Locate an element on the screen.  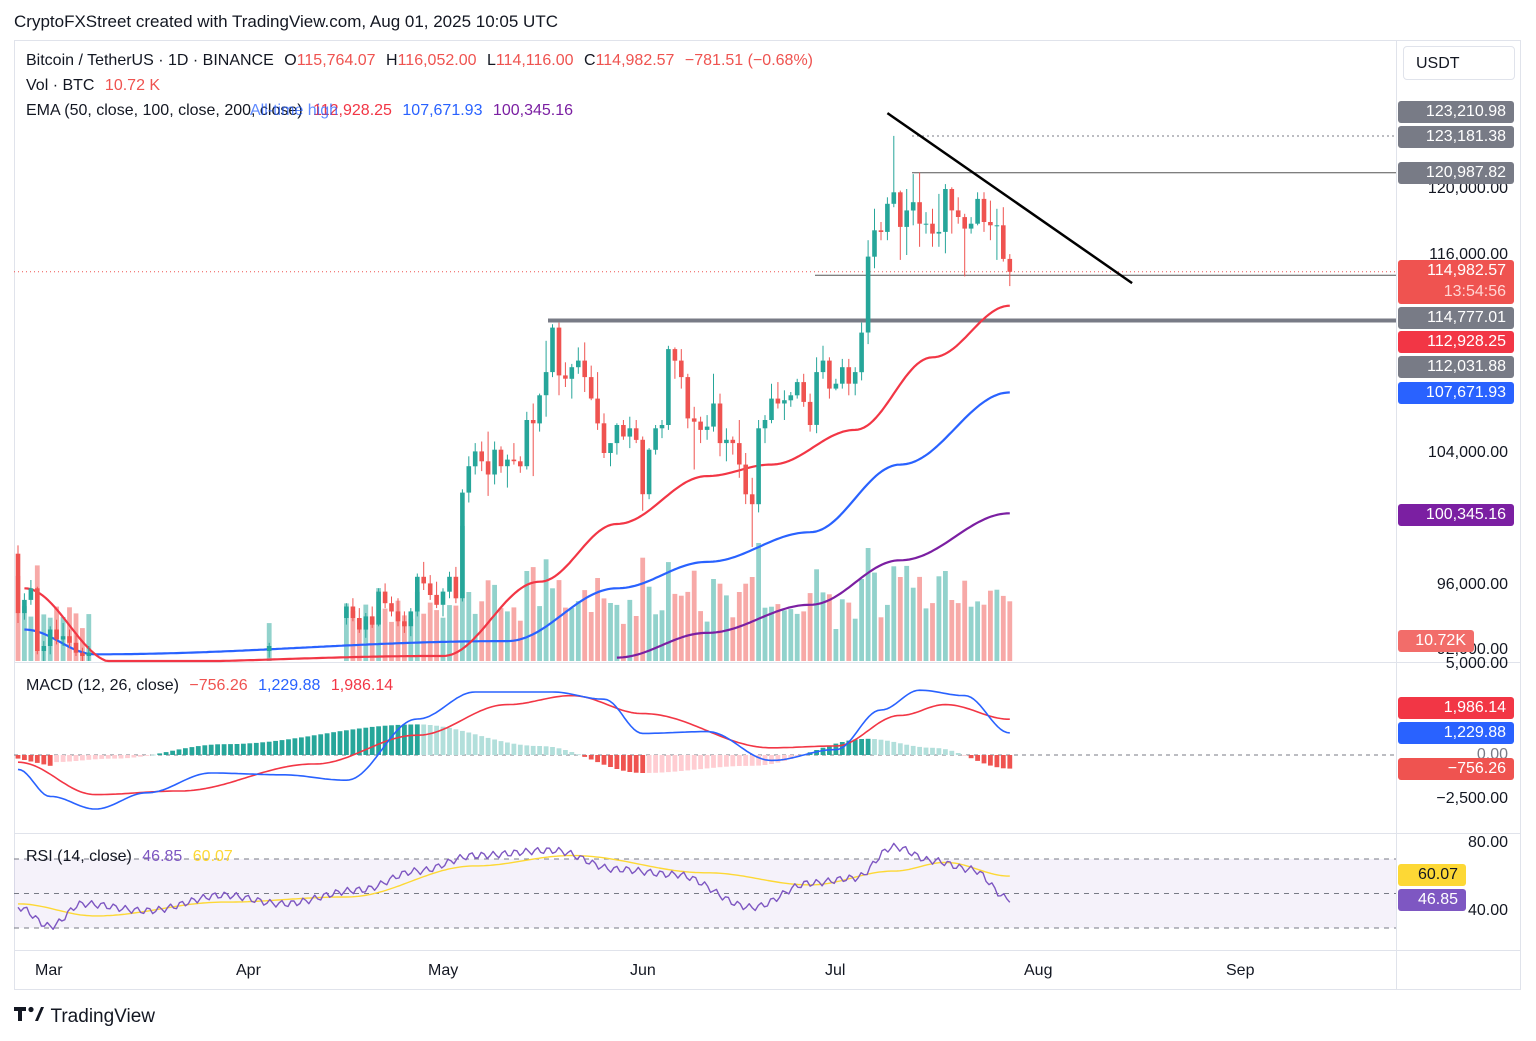
rsi-label-pill: 46.85 is located at coordinates (1432, 900).